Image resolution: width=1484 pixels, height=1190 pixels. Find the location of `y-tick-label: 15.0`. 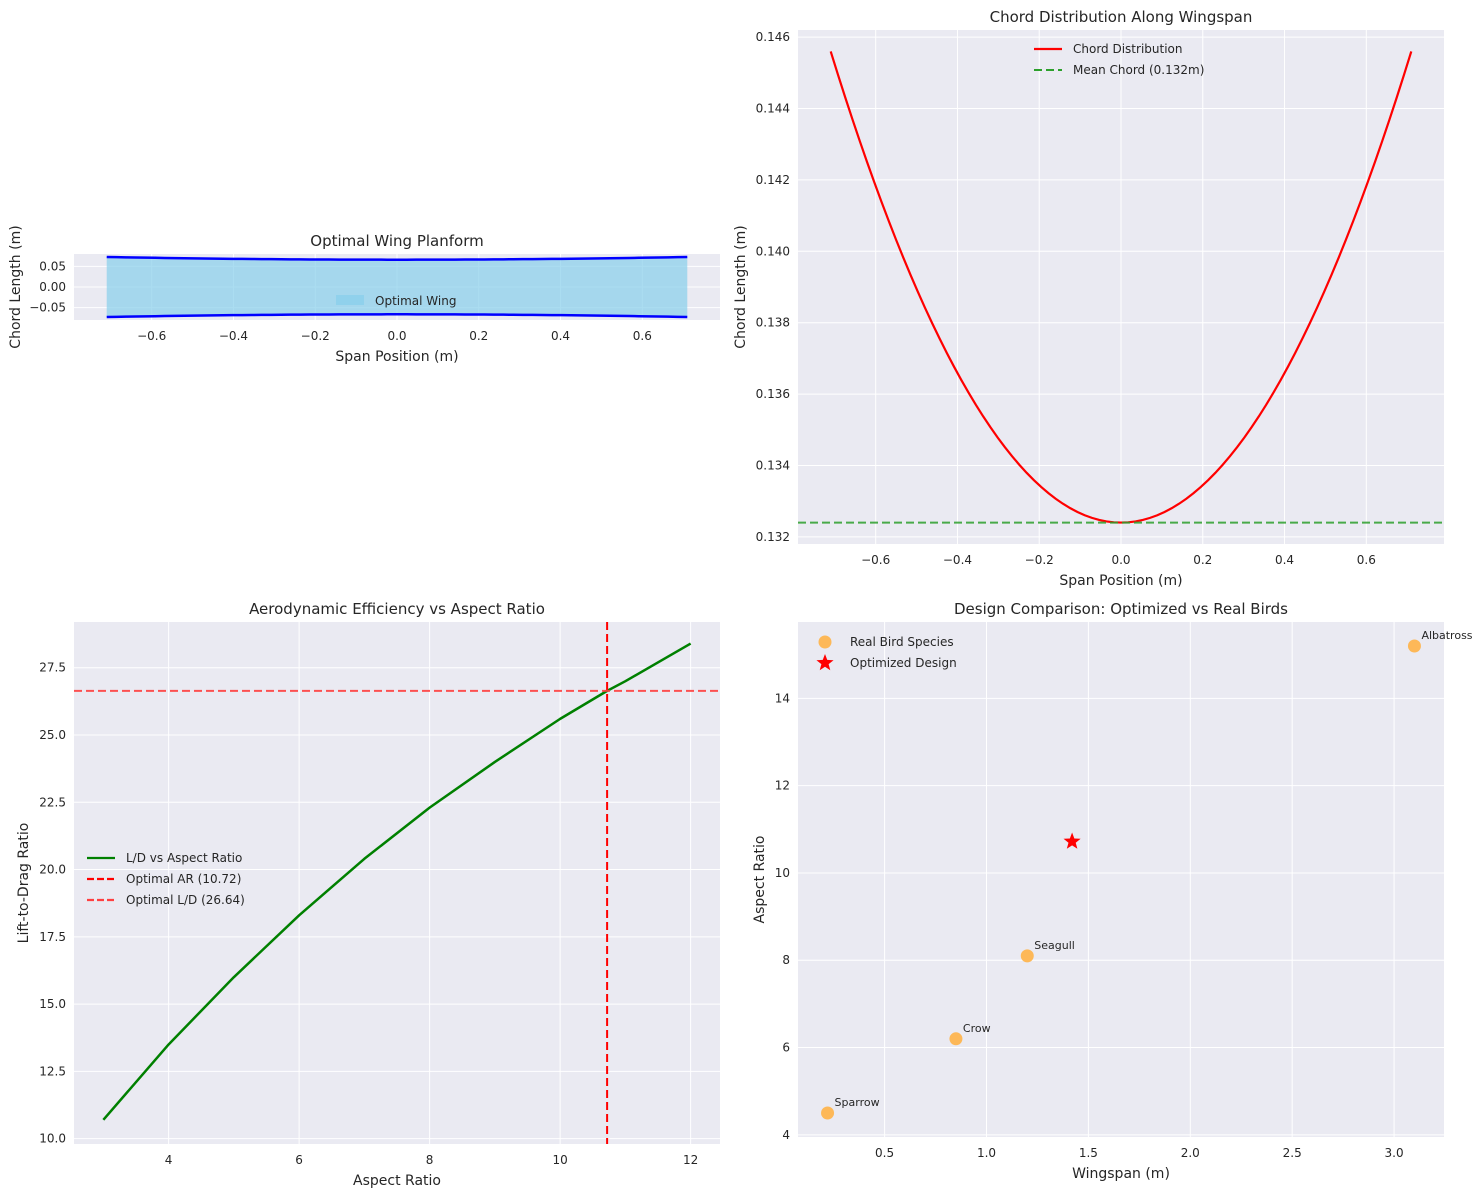

y-tick-label: 15.0 is located at coordinates (52, 1004).